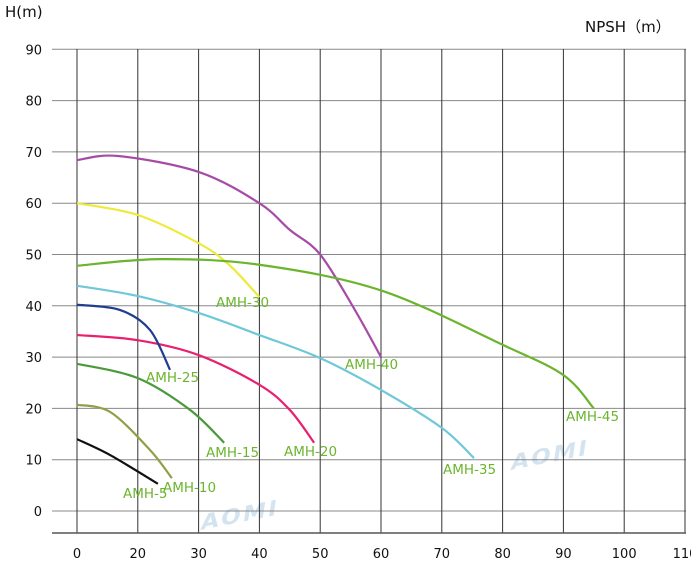 The image size is (691, 566). I want to click on curve-label-amh-20: AMH-20, so click(310, 452).